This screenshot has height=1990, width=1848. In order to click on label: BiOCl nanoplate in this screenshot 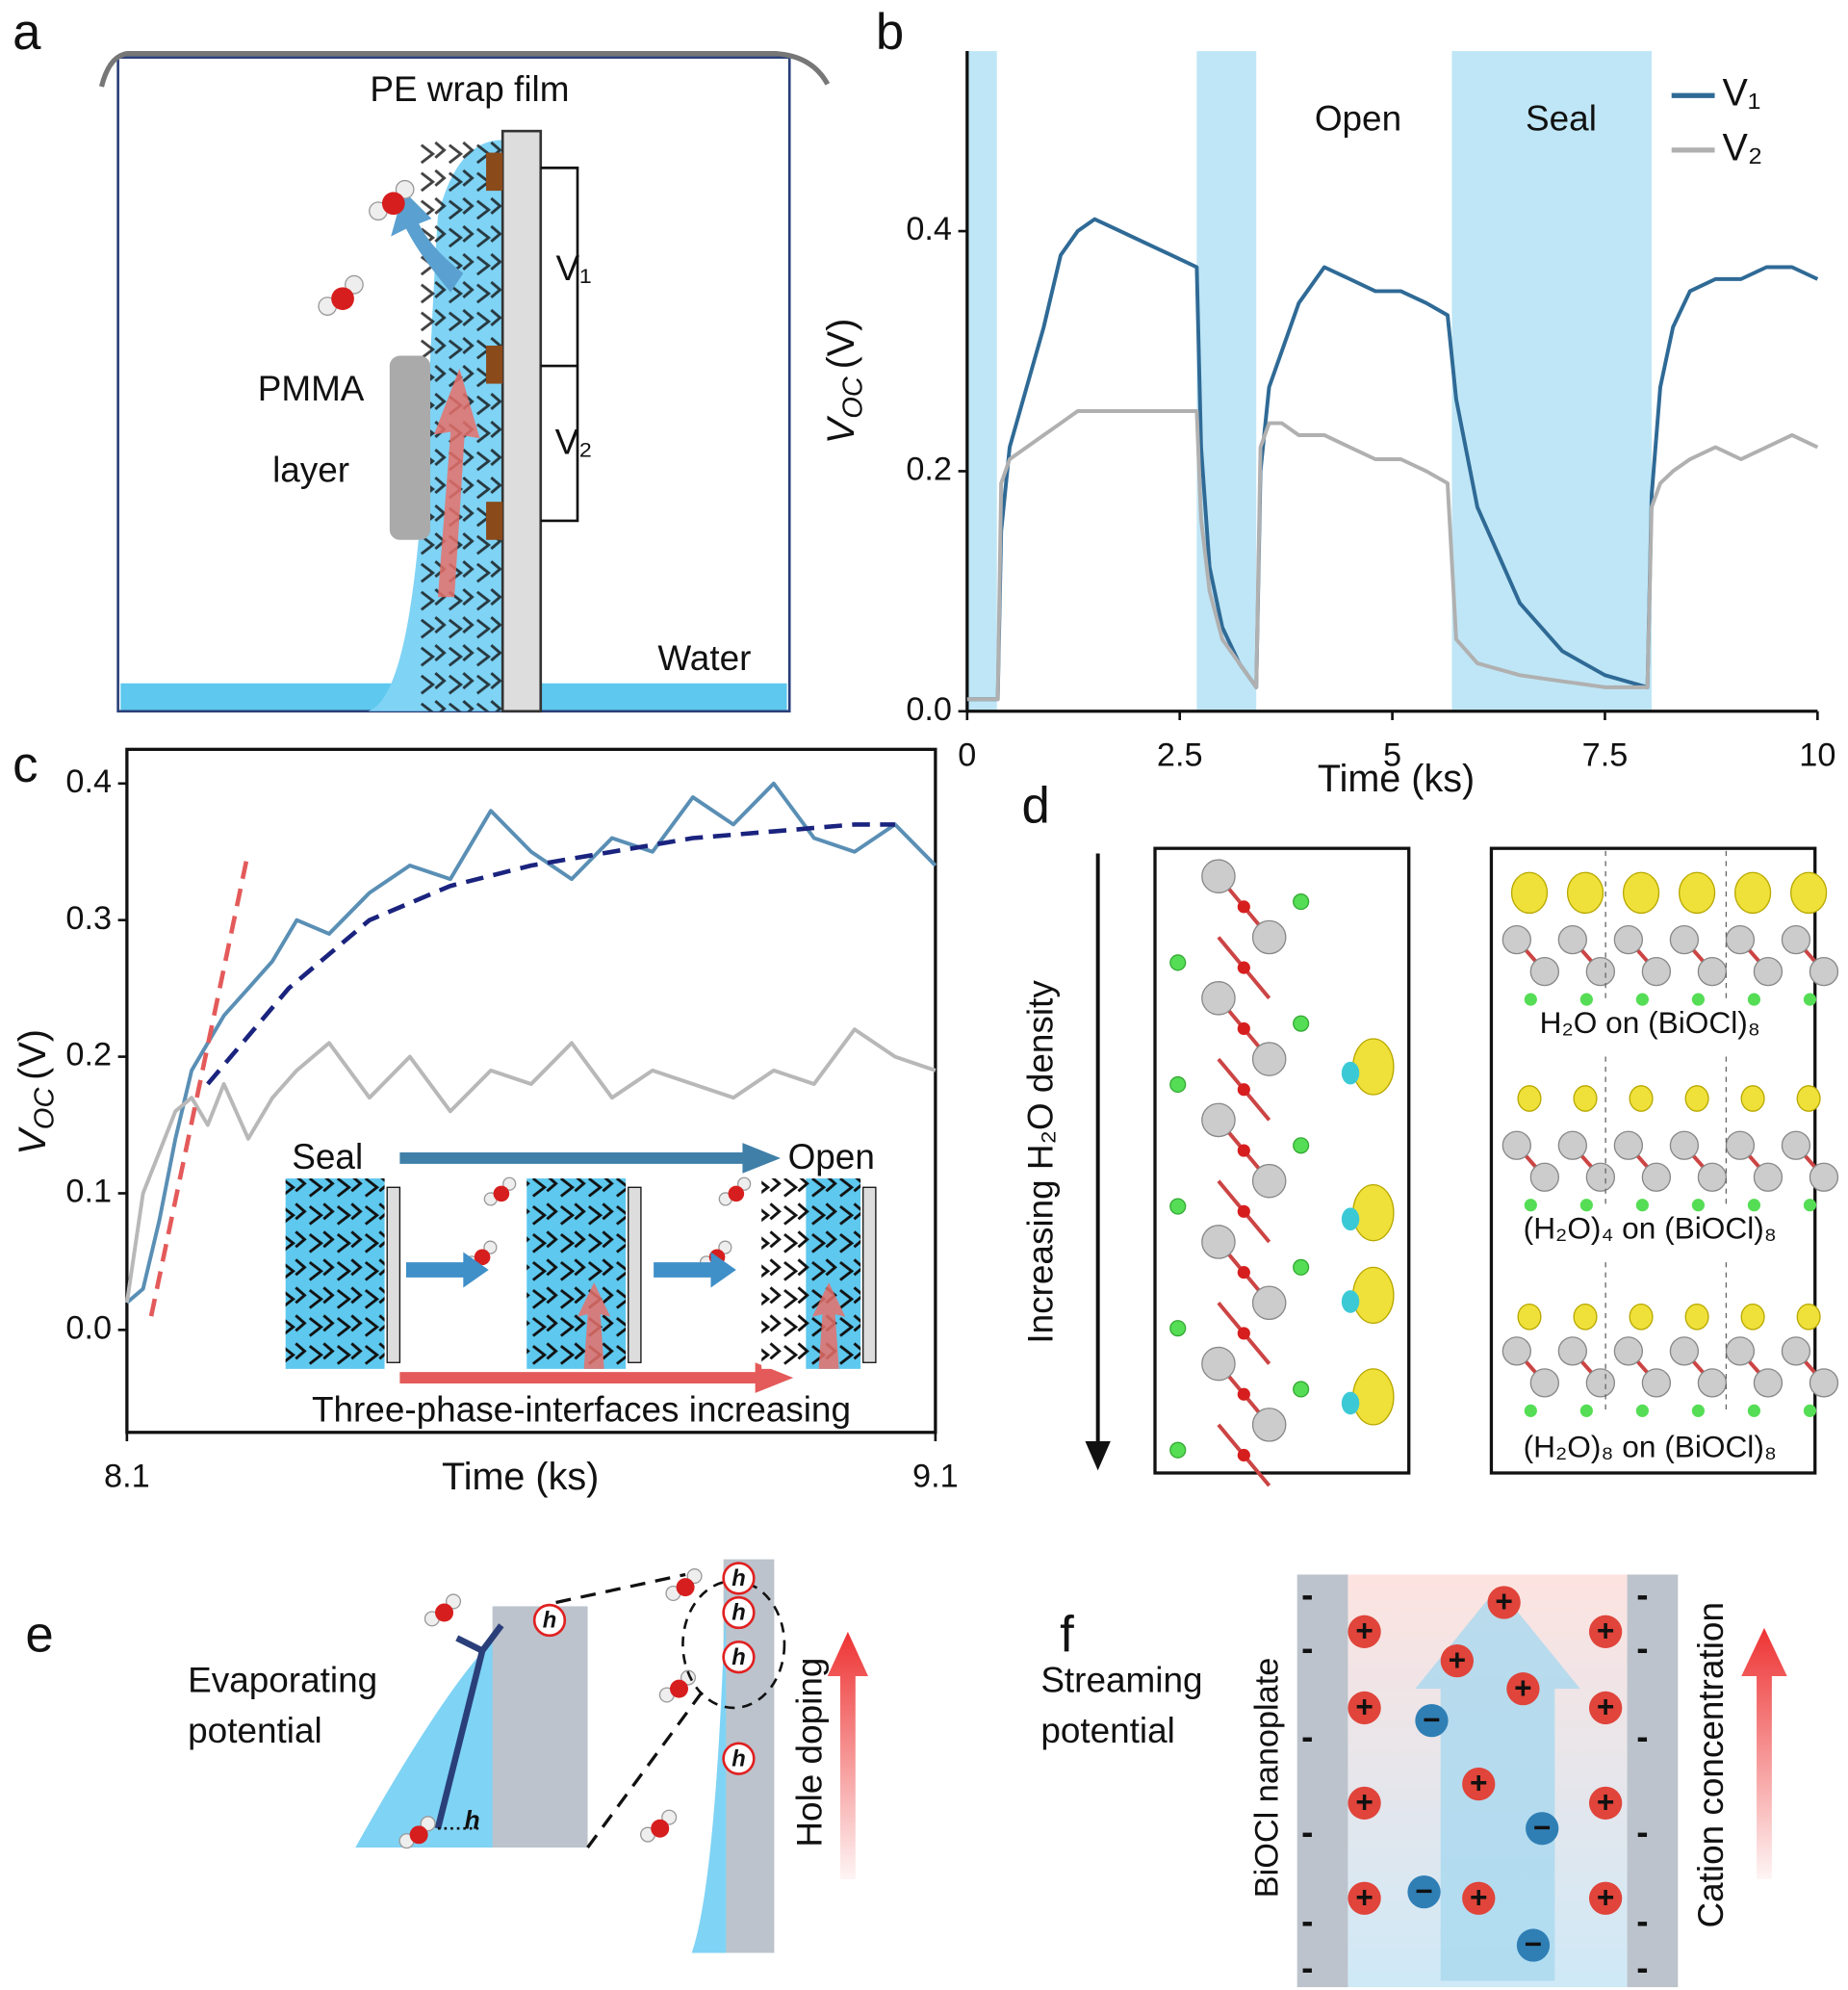, I will do `click(1267, 1779)`.